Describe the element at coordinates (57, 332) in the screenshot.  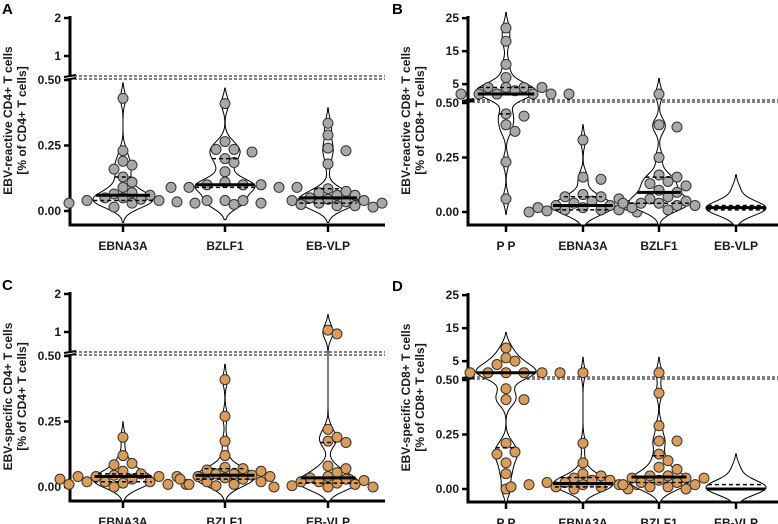
I see `y-tick-label: 1` at that location.